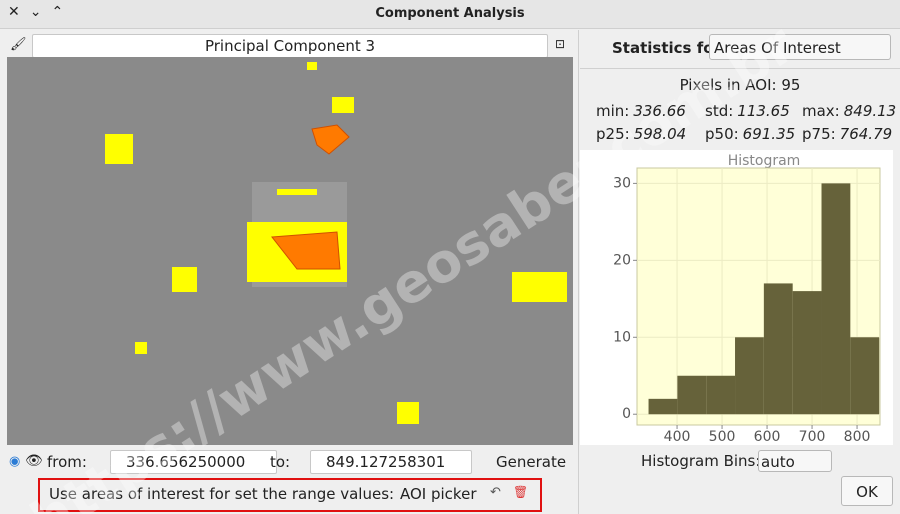 This screenshot has height=514, width=900. I want to click on zoom-icon: ⊡, so click(560, 44).